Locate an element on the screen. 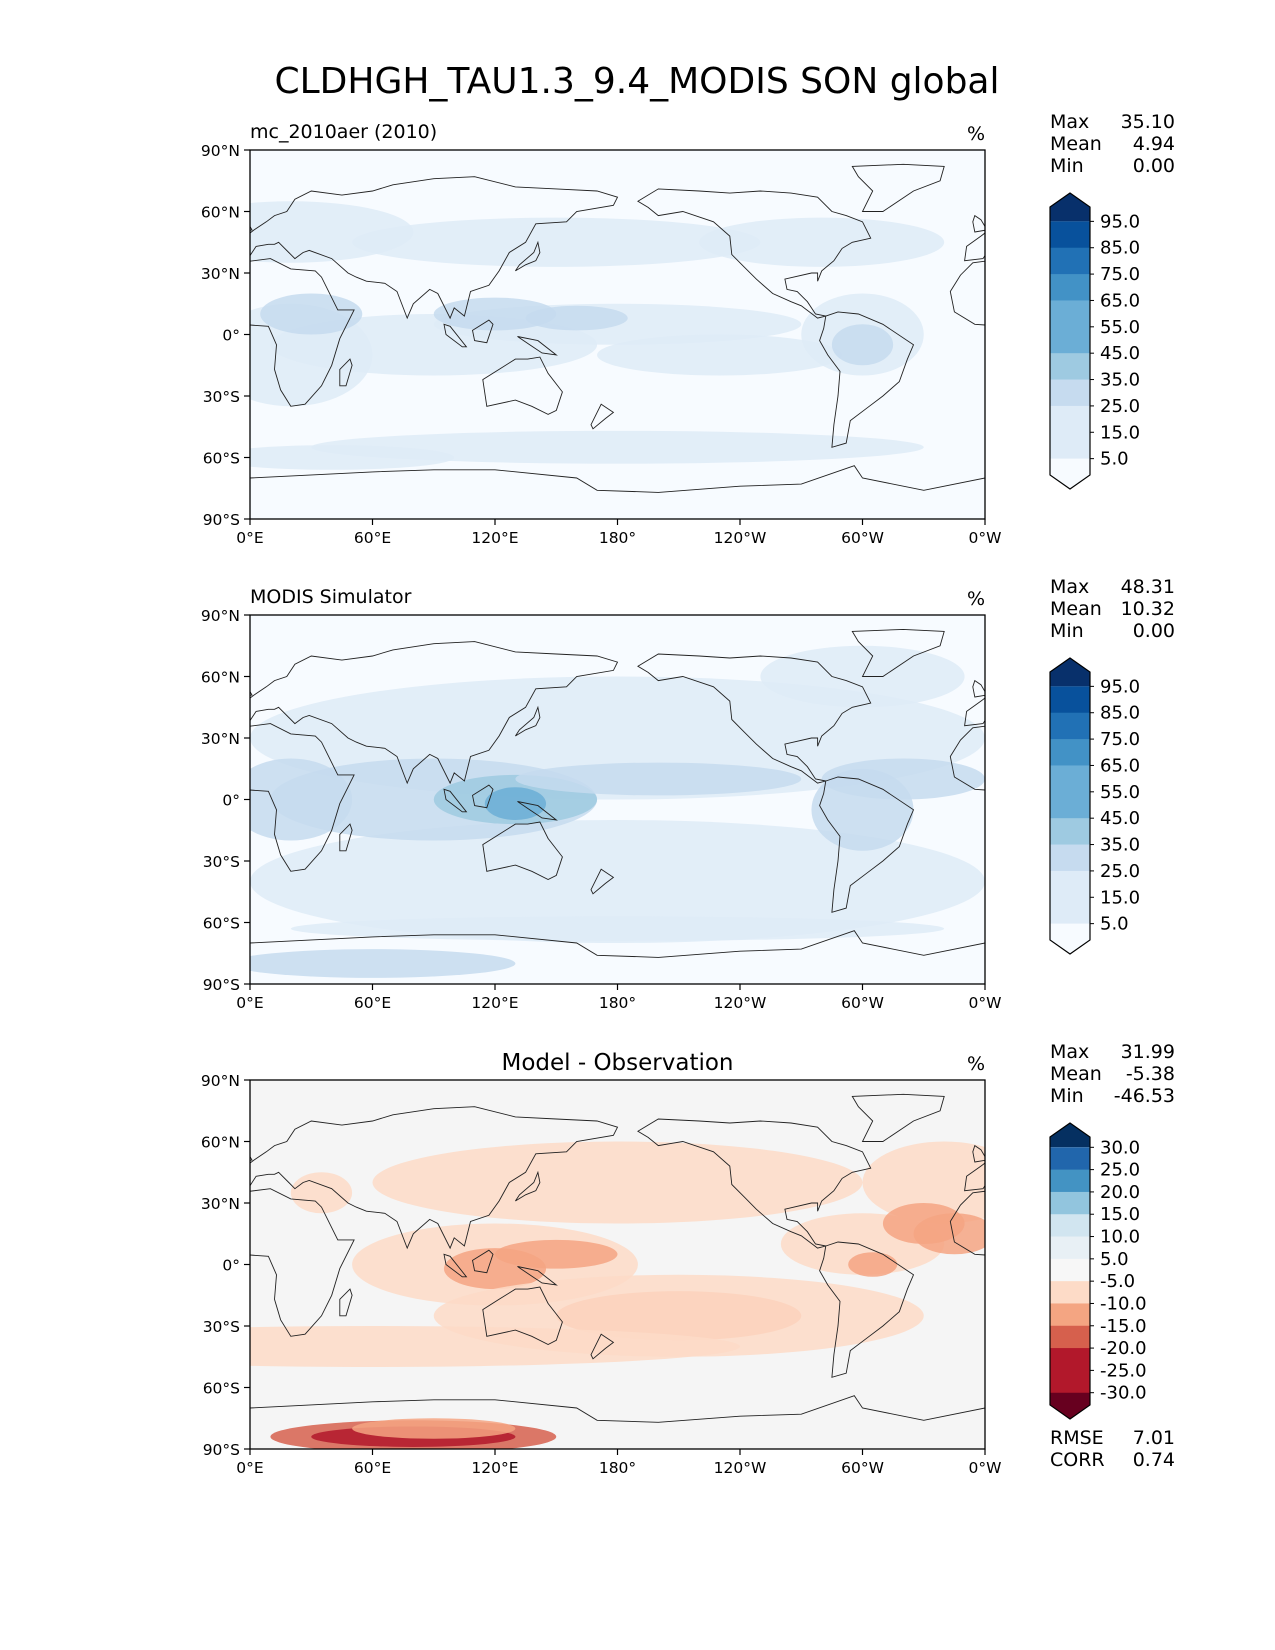 The height and width of the screenshot is (1650, 1275). colorbar-label: -5.0 is located at coordinates (1117, 1281).